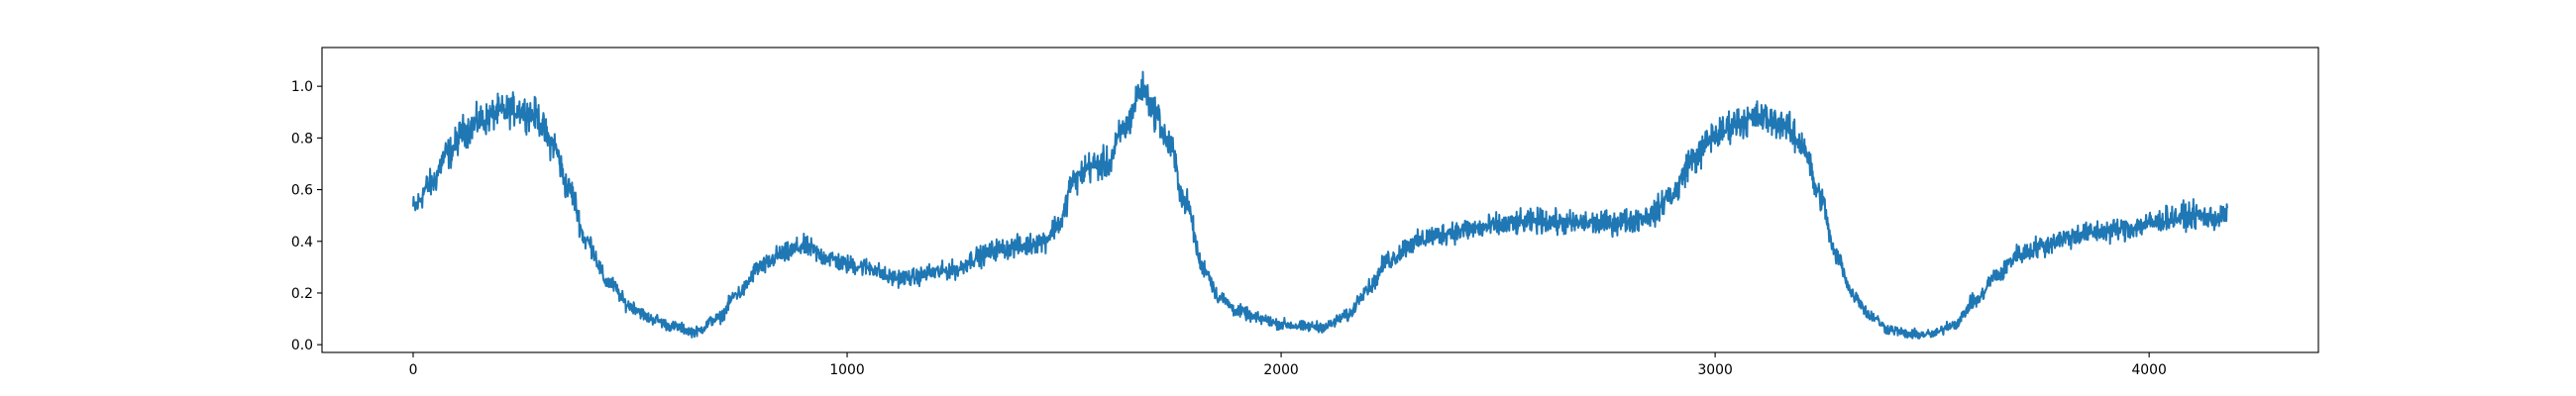 The width and height of the screenshot is (2576, 396). What do you see at coordinates (302, 294) in the screenshot?
I see `y-tick-label: 0.2` at bounding box center [302, 294].